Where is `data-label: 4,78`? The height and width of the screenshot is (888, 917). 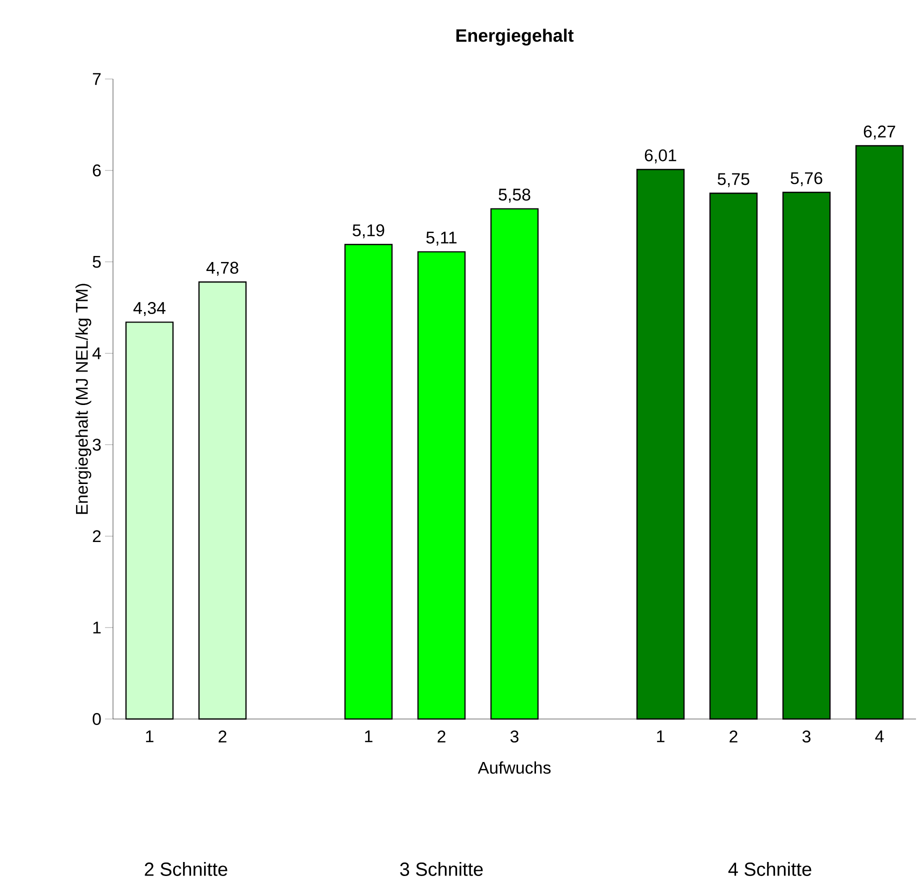
data-label: 4,78 is located at coordinates (222, 269).